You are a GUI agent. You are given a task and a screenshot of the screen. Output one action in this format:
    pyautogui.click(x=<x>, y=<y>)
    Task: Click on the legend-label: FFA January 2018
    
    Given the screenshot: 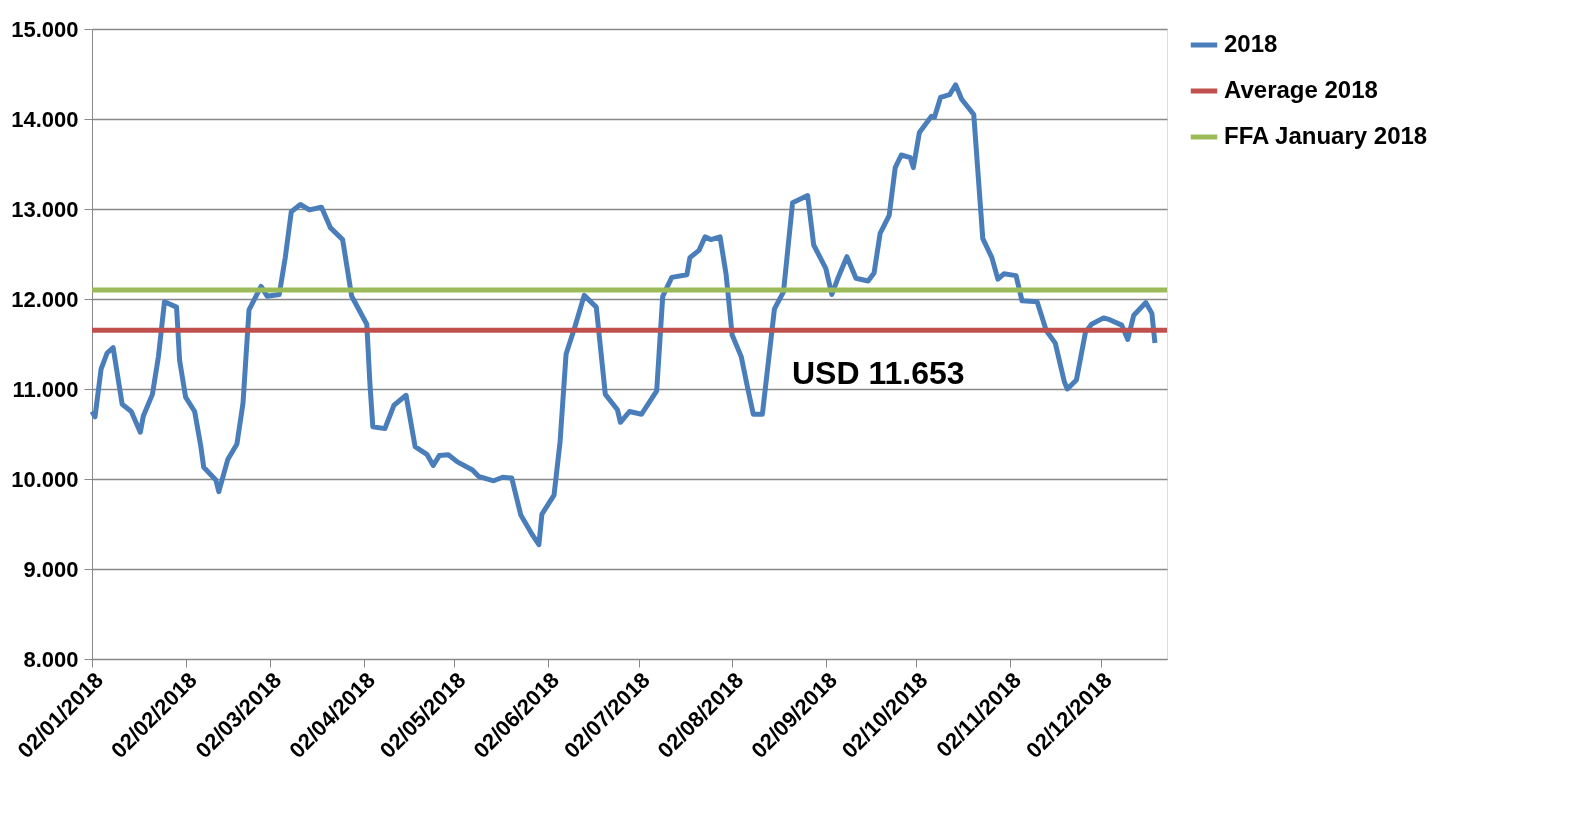 What is the action you would take?
    pyautogui.click(x=1326, y=135)
    